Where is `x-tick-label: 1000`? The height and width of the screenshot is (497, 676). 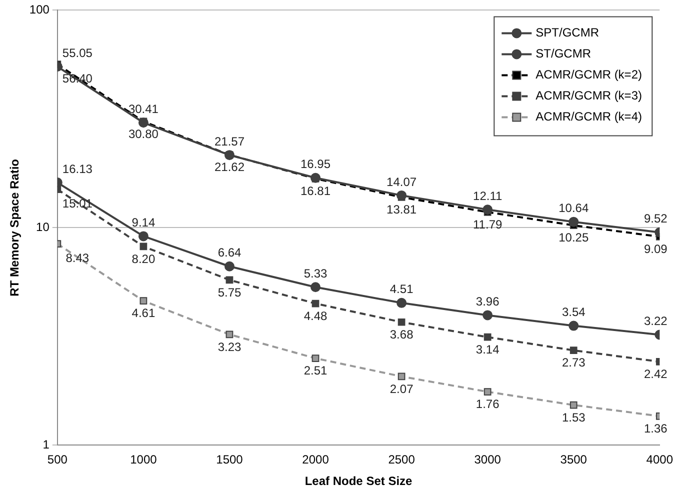
x-tick-label: 1000 is located at coordinates (144, 459).